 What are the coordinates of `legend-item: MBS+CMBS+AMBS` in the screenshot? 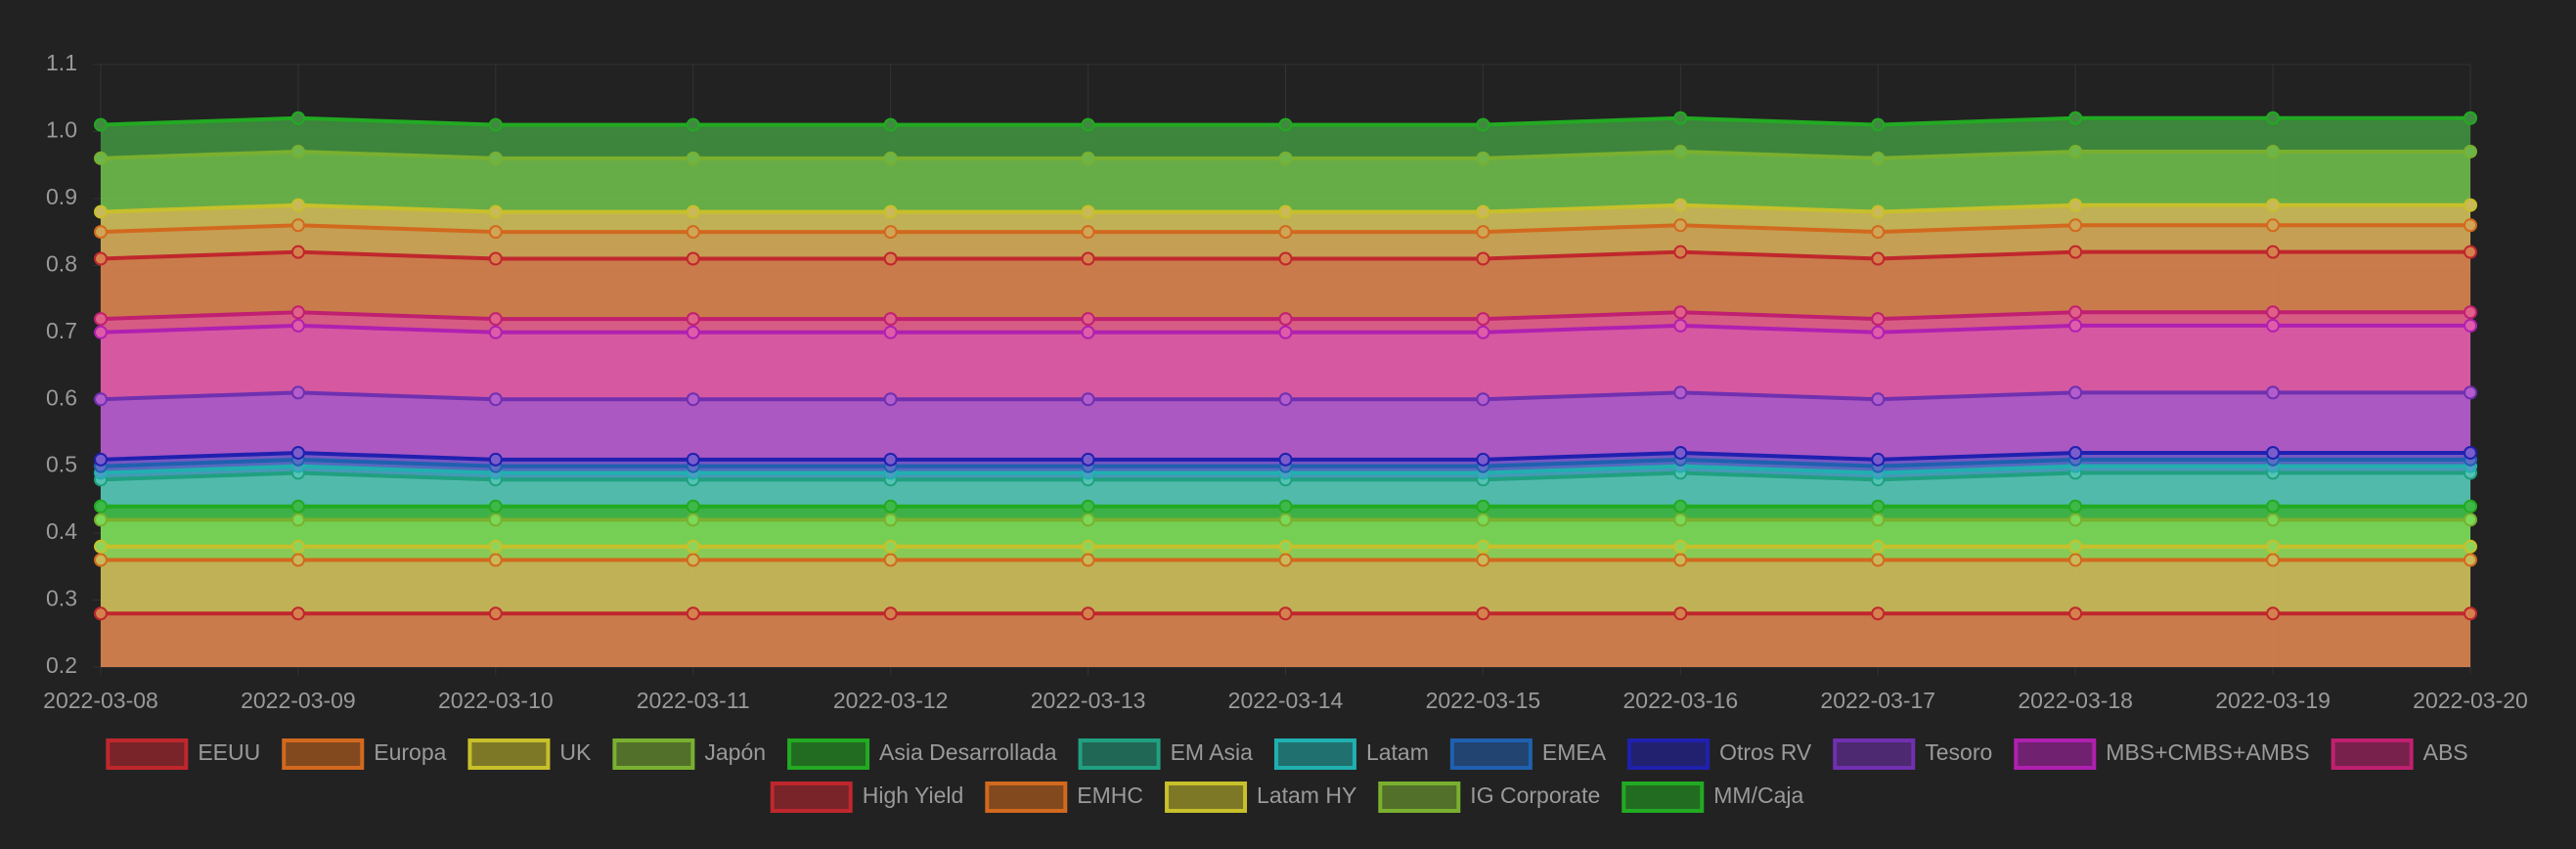 It's located at (2162, 754).